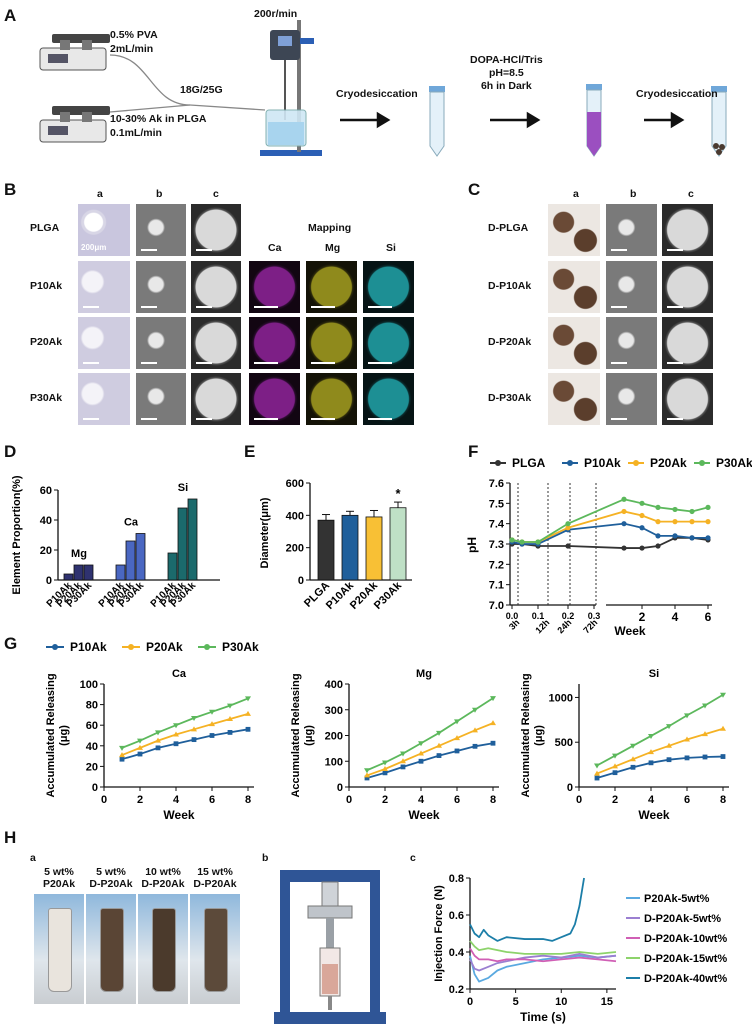 This screenshot has width=752, height=1031. Describe the element at coordinates (265, 532) in the screenshot. I see `e-y-label: Diameter(μm)` at that location.